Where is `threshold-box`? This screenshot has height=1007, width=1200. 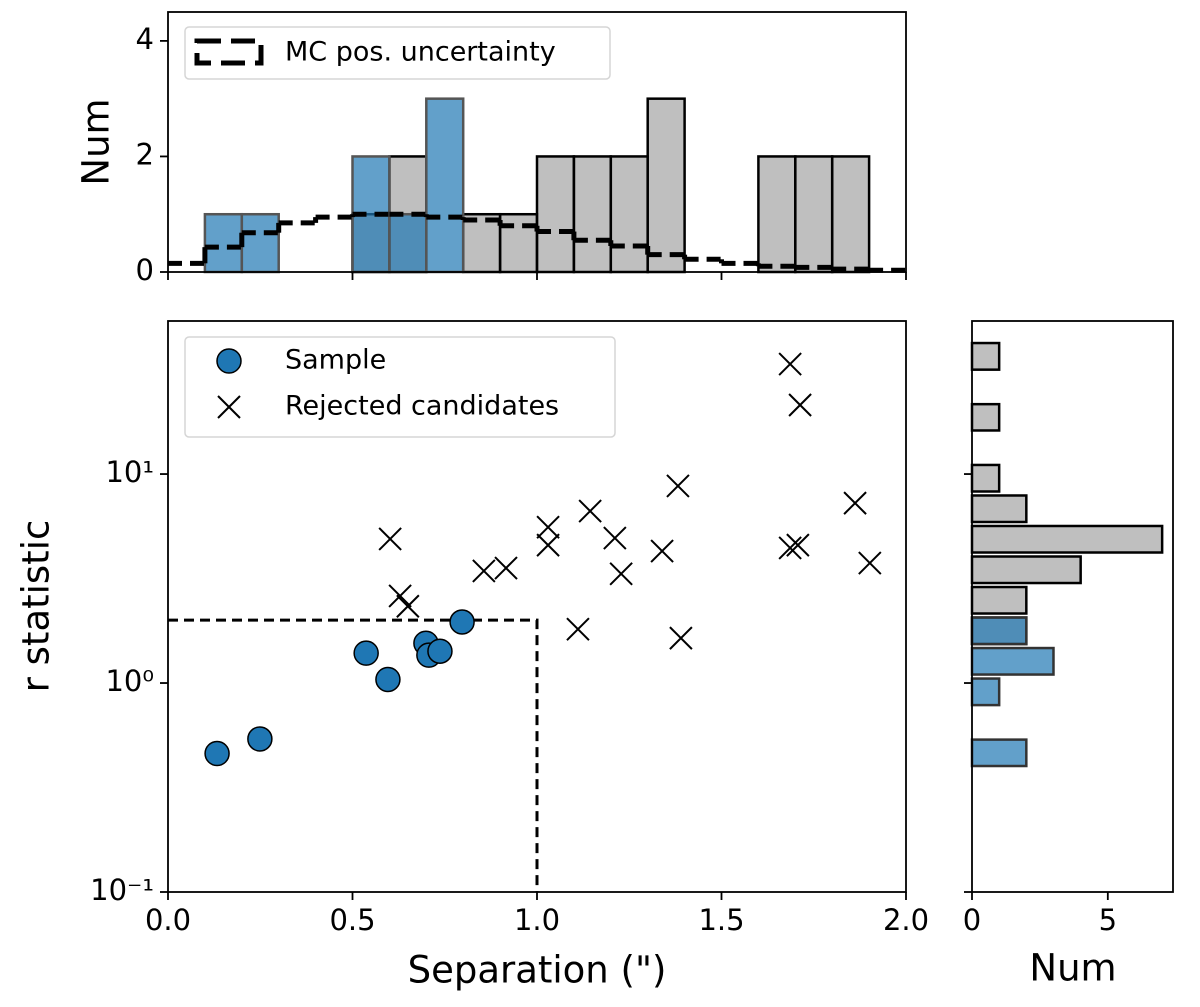 threshold-box is located at coordinates (353, 755).